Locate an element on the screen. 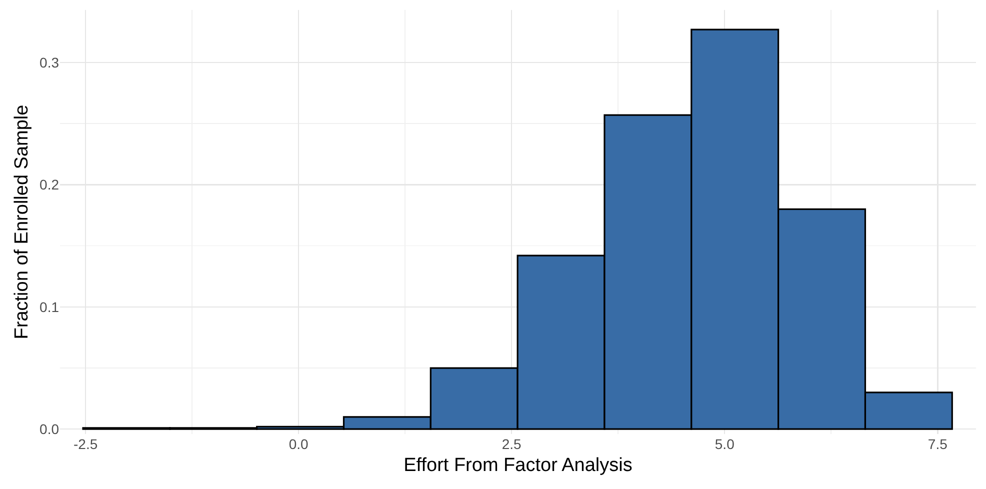 The width and height of the screenshot is (986, 489). x-tick-label: 0.0 is located at coordinates (298, 444).